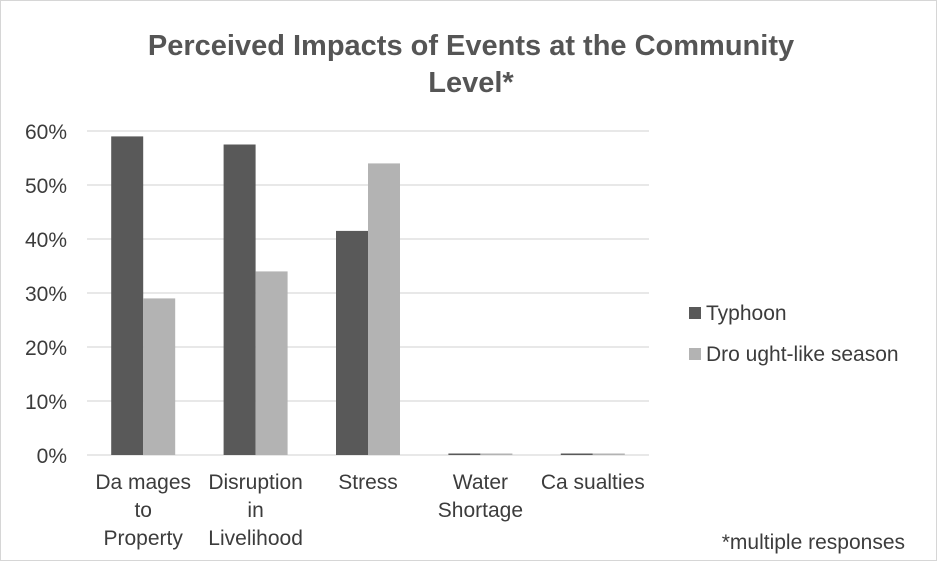  What do you see at coordinates (368, 482) in the screenshot?
I see `x-category-label: Stress` at bounding box center [368, 482].